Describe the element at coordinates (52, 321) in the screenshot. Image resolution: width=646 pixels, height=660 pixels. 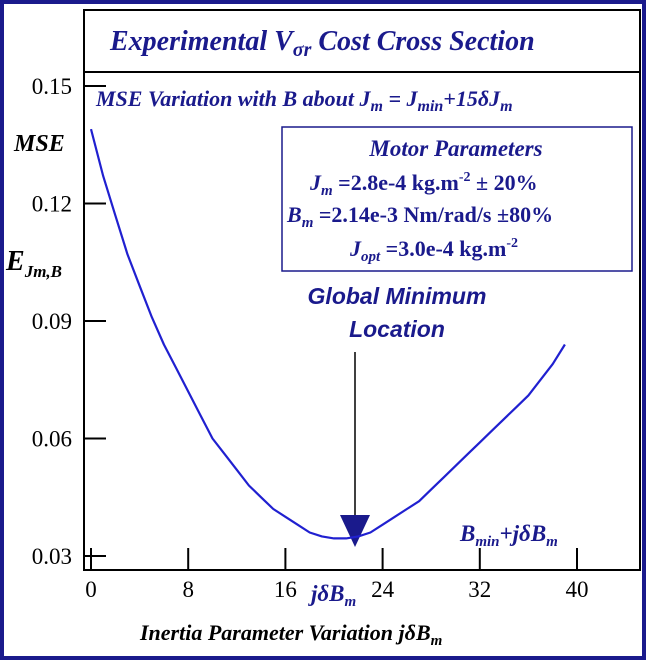
I see `y-tick-label: 0.09` at that location.